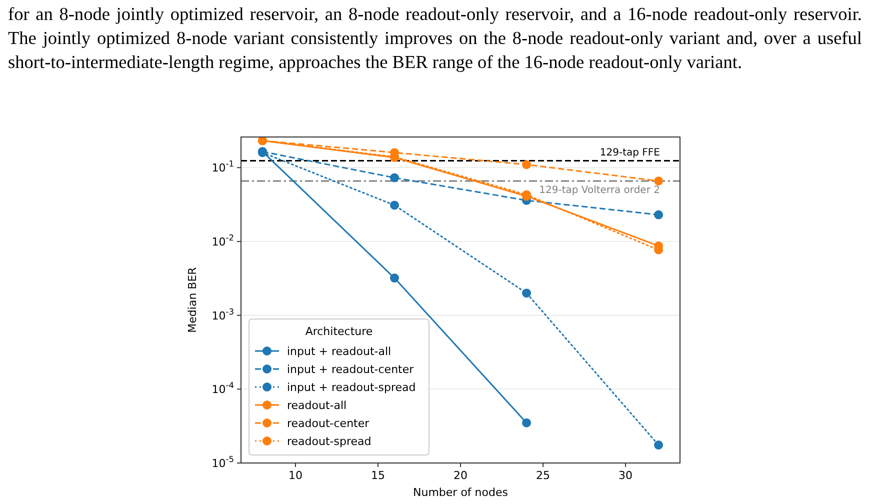 The width and height of the screenshot is (870, 504). What do you see at coordinates (350, 369) in the screenshot?
I see `legend-label: input + readout-center` at bounding box center [350, 369].